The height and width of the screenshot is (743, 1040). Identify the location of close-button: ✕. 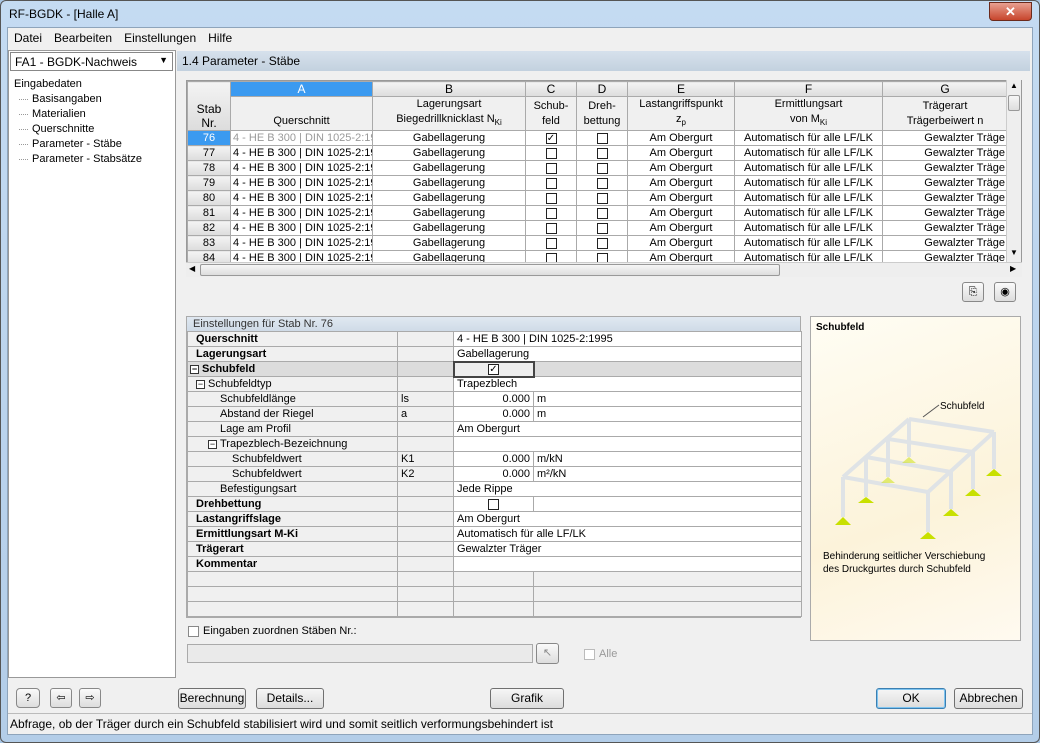
(1010, 11).